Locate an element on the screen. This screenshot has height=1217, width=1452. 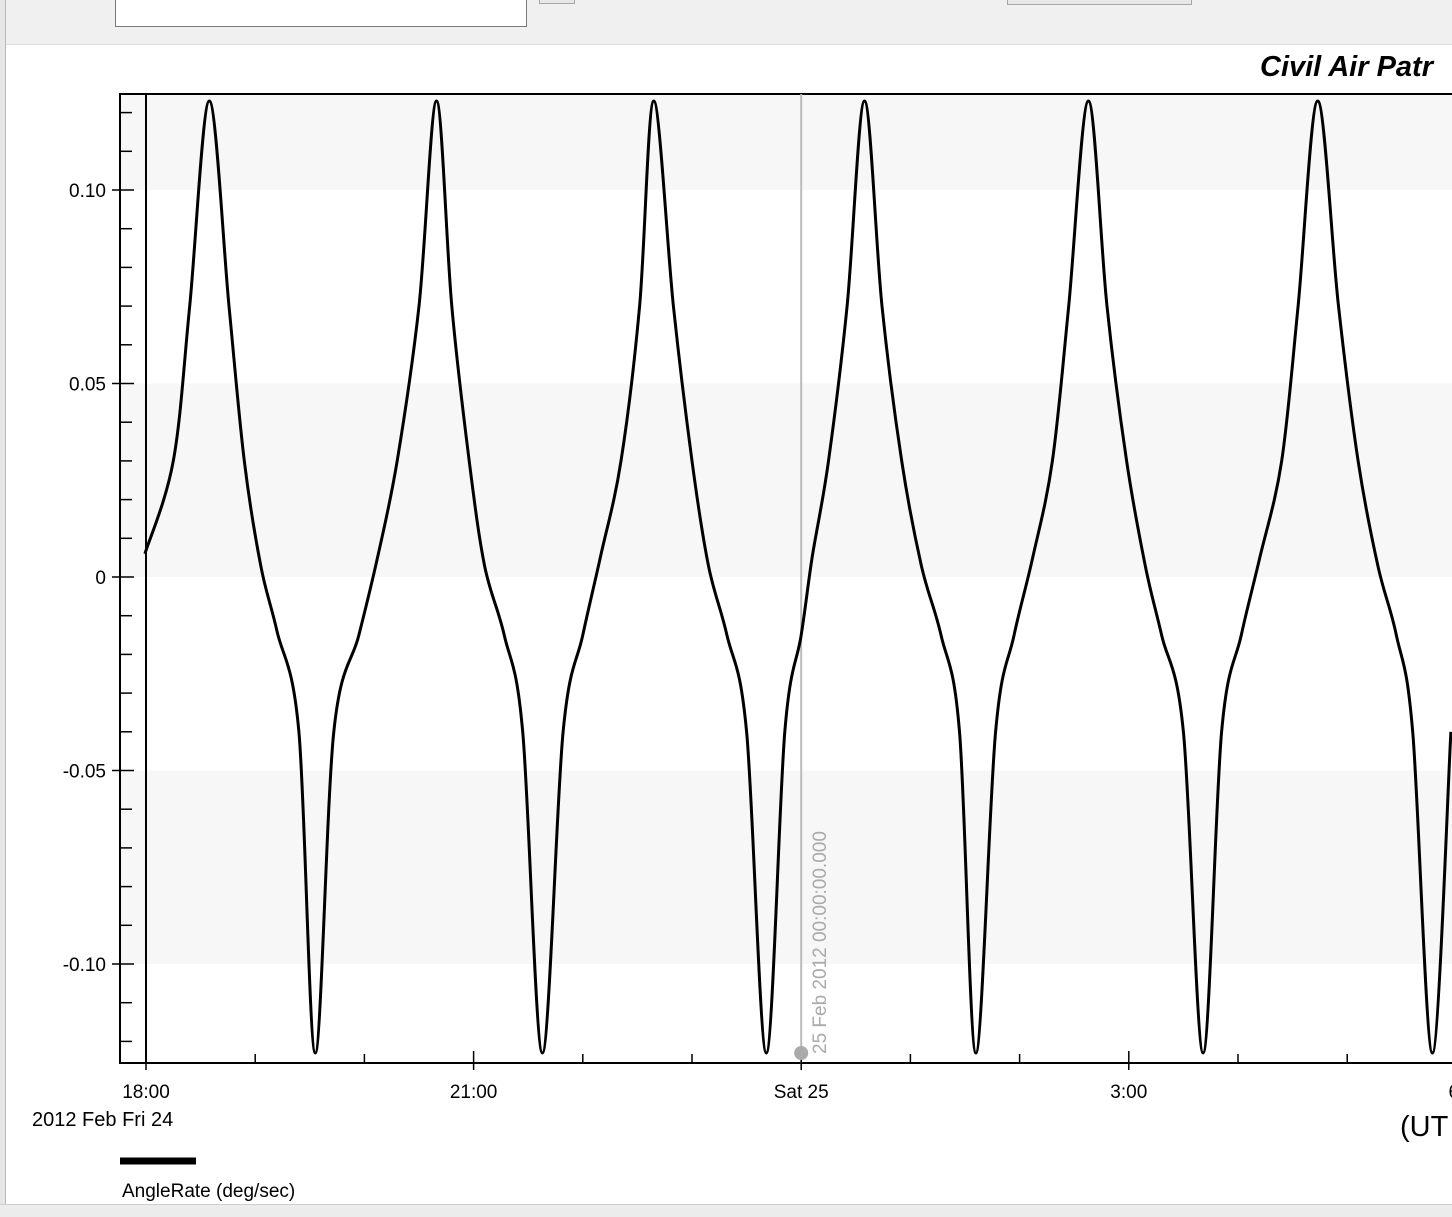
time-cursor-handle is located at coordinates (801, 1053).